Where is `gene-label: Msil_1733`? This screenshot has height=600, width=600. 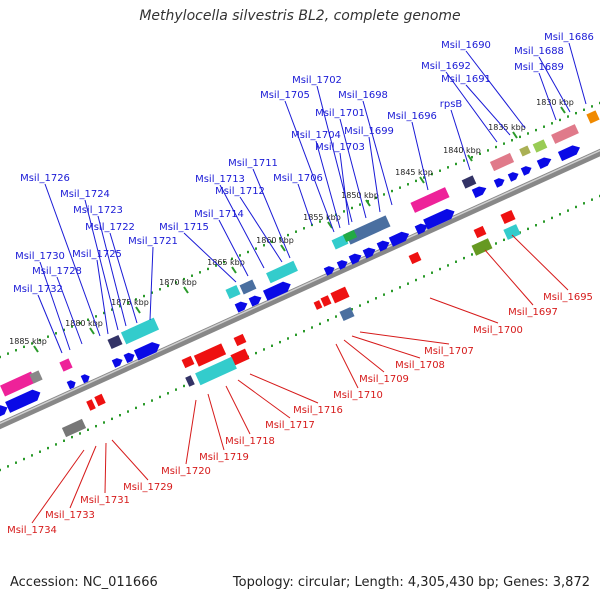 gene-label: Msil_1733 is located at coordinates (70, 515).